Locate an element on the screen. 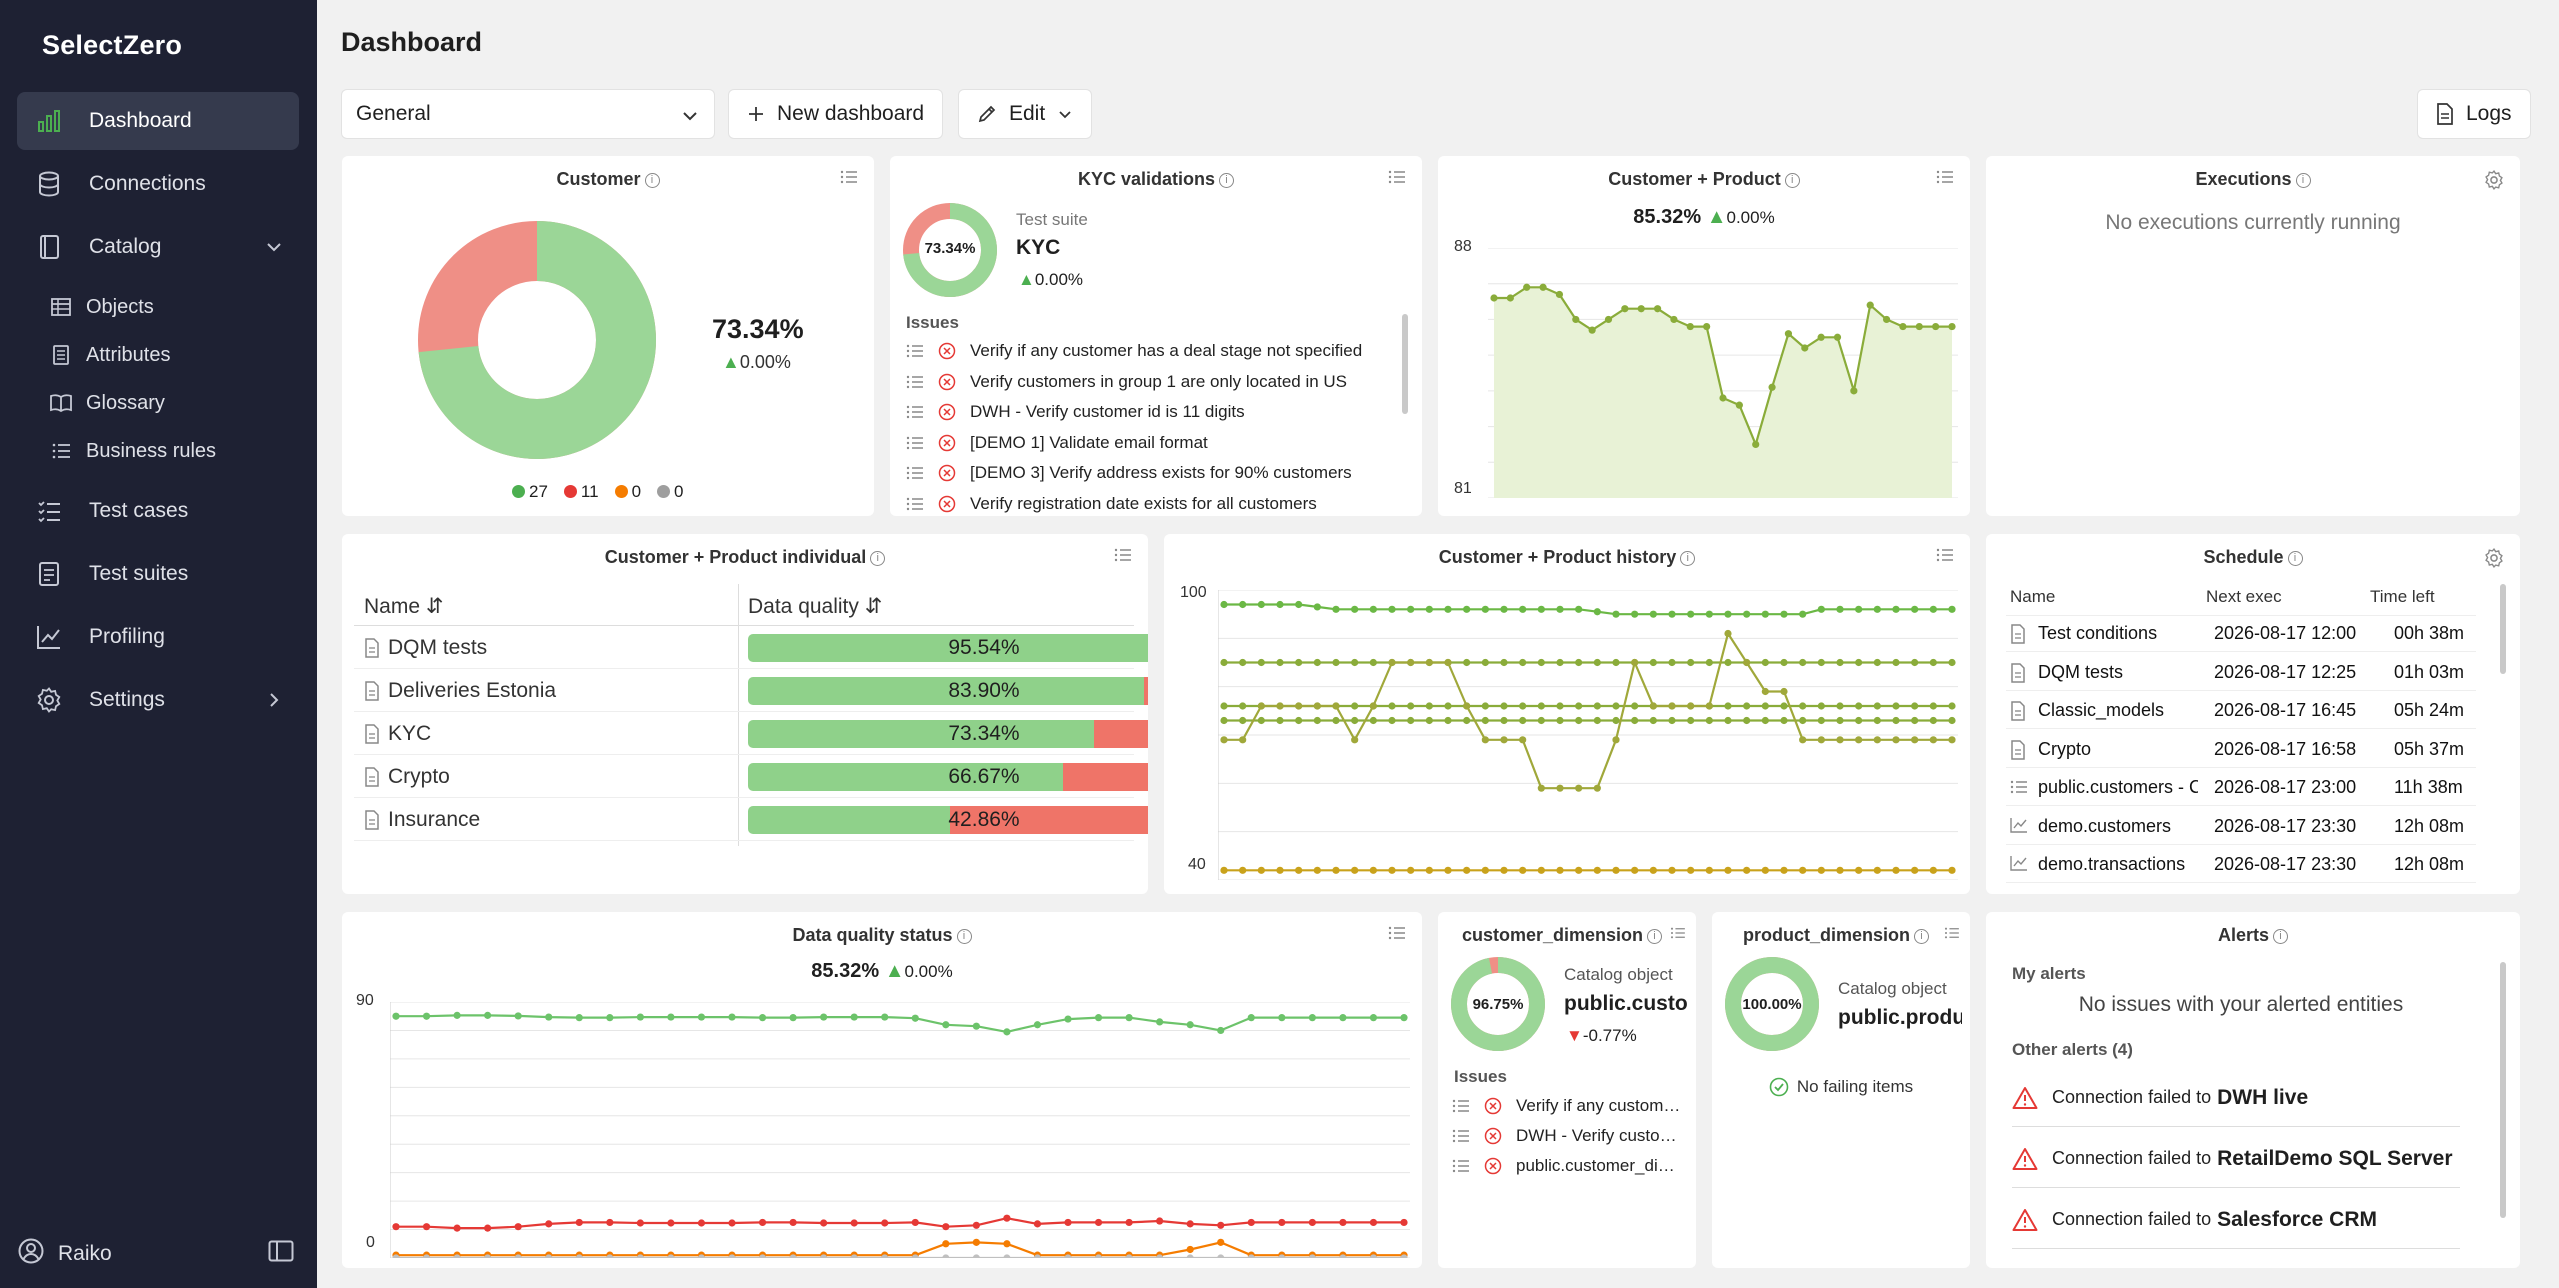 The height and width of the screenshot is (1288, 2559). kyc-donut-chart is located at coordinates (950, 250).